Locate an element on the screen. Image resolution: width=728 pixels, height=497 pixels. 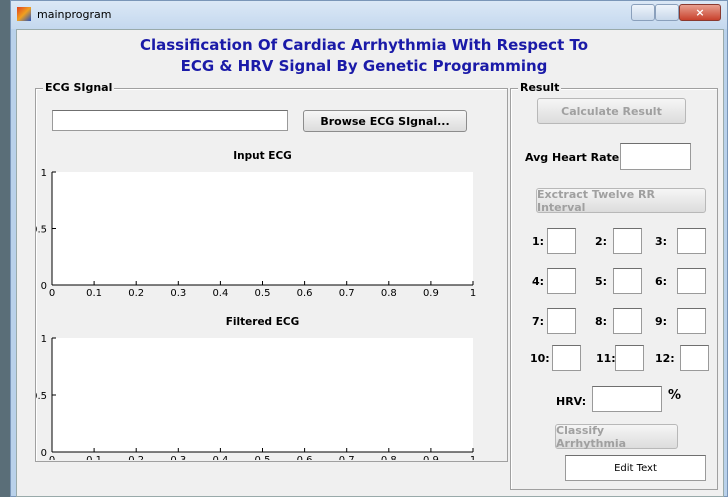
rr-label: 1: is located at coordinates (538, 241).